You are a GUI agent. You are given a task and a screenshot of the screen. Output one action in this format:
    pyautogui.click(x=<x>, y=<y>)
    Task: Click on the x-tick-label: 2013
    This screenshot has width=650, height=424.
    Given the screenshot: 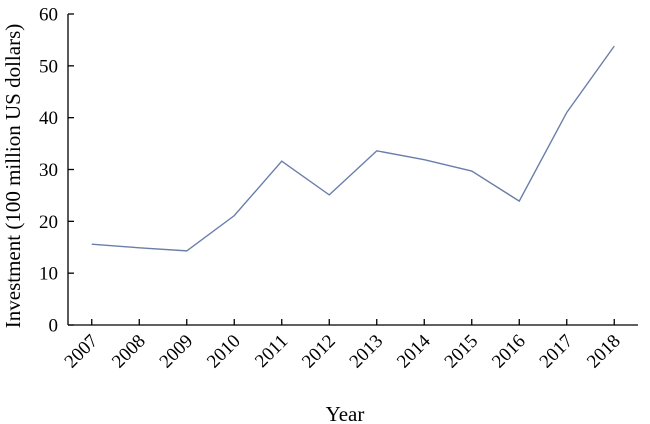 What is the action you would take?
    pyautogui.click(x=367, y=352)
    